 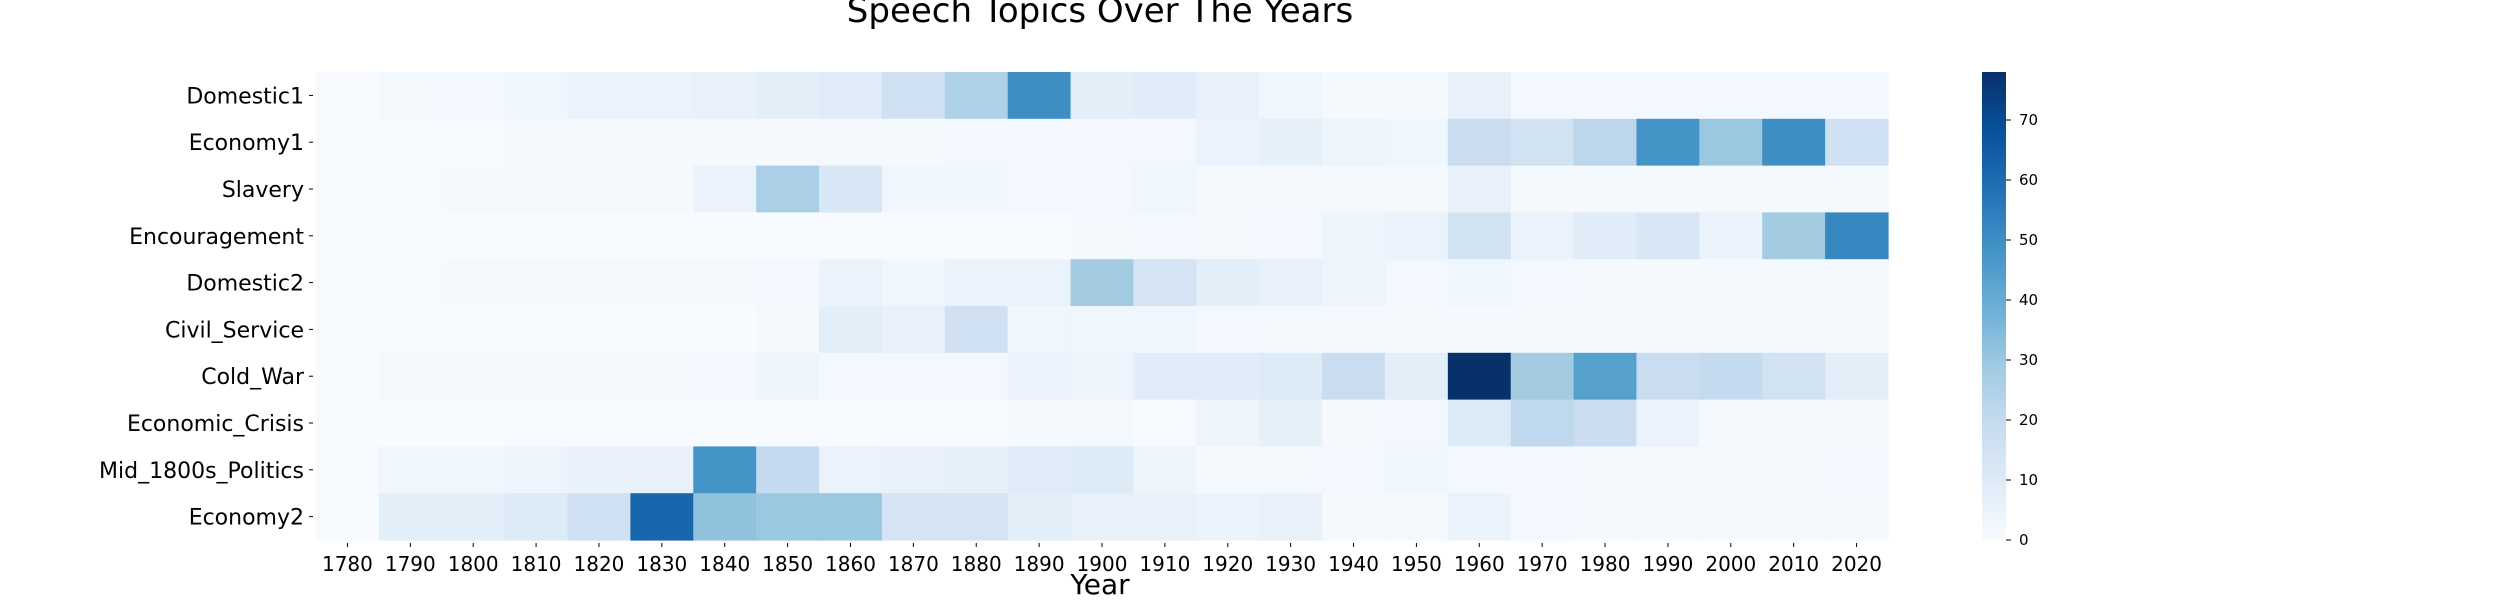 What do you see at coordinates (787, 564) in the screenshot?
I see `x-tick-label: 1850` at bounding box center [787, 564].